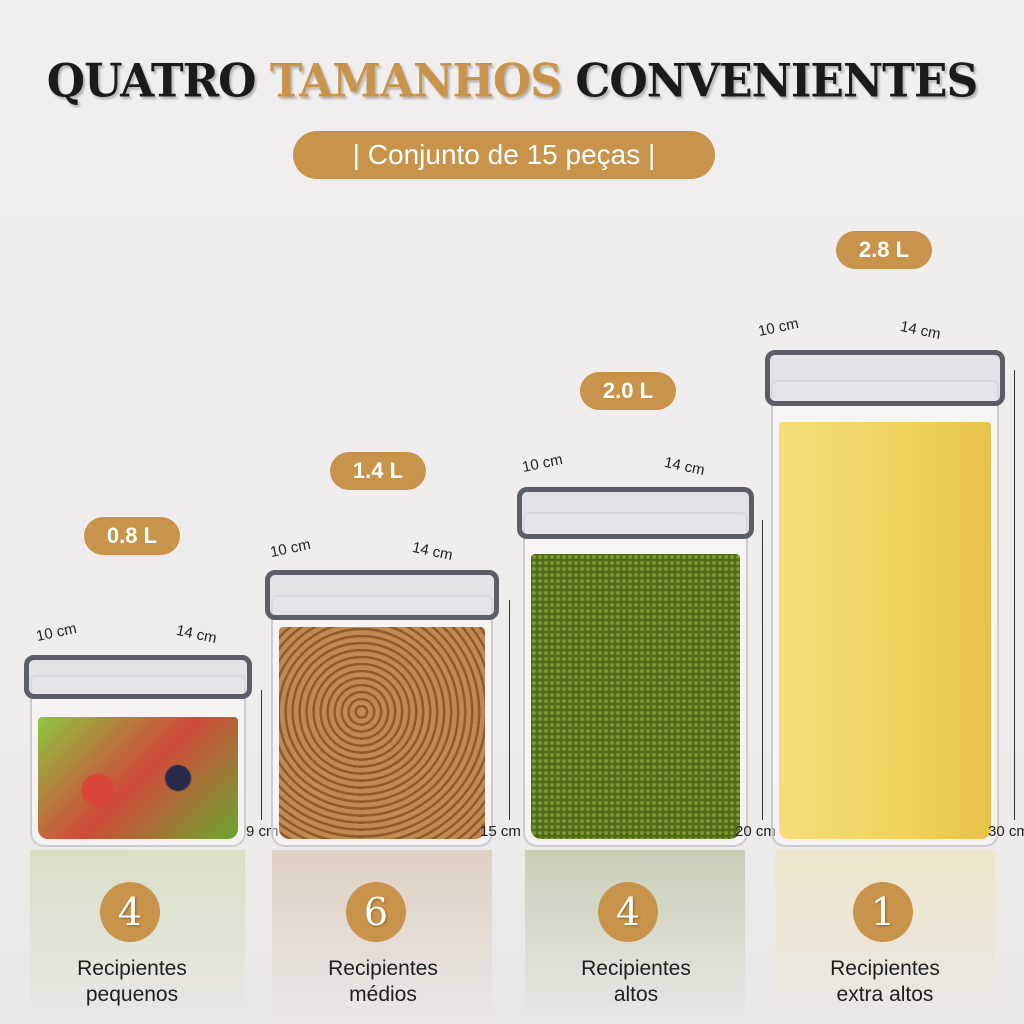 The width and height of the screenshot is (1024, 1024). What do you see at coordinates (636, 982) in the screenshot?
I see `container-label: Recipientes altos` at bounding box center [636, 982].